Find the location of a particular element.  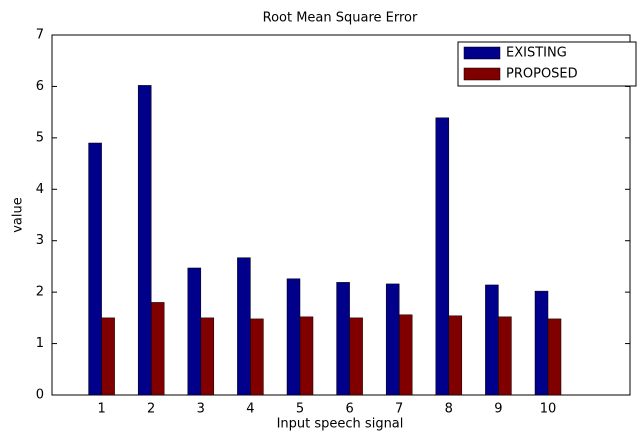

x-tick-label: 4 is located at coordinates (250, 409).